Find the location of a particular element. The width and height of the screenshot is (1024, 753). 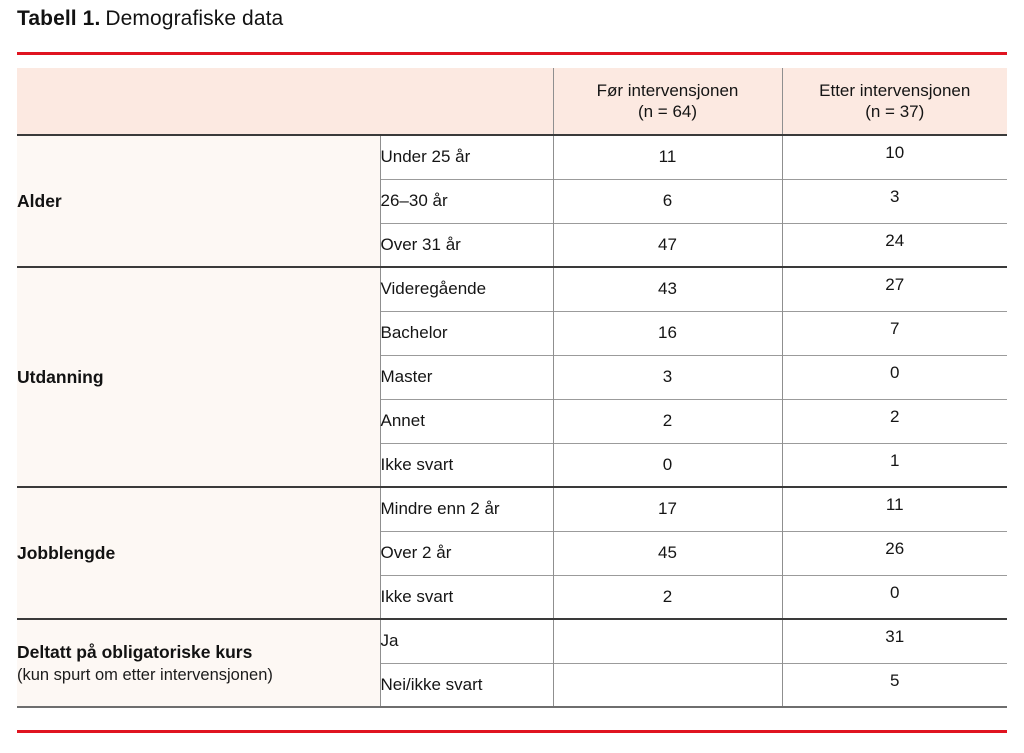

column-header-after-line1: Etter intervensjonen is located at coordinates (895, 90).